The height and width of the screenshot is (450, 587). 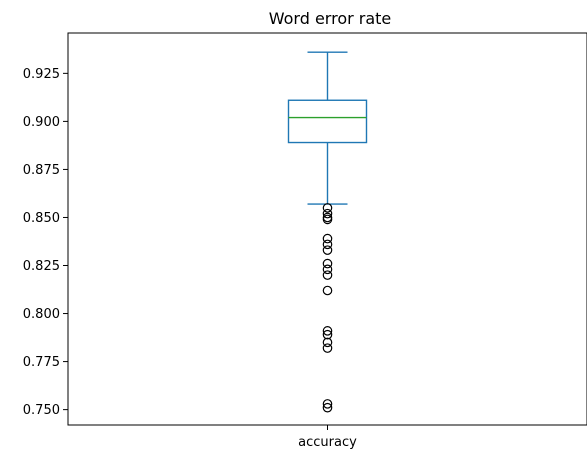 I want to click on y-tick-label: 0.850, so click(x=41, y=218).